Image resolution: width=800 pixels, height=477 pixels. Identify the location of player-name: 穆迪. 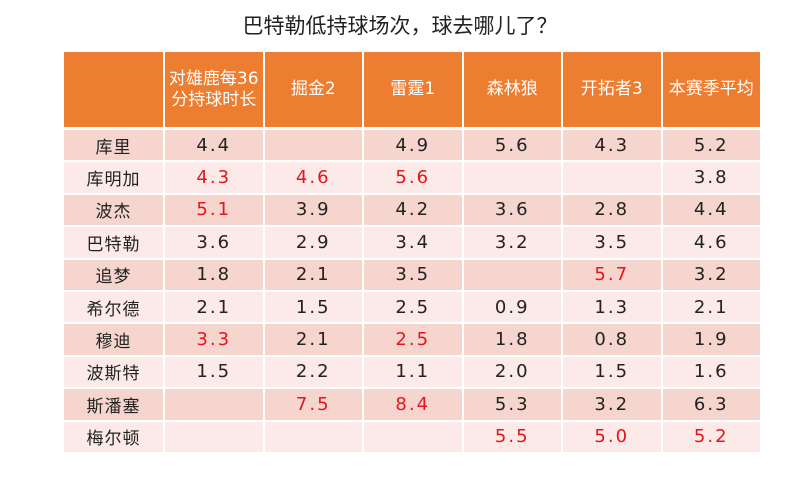
(114, 340).